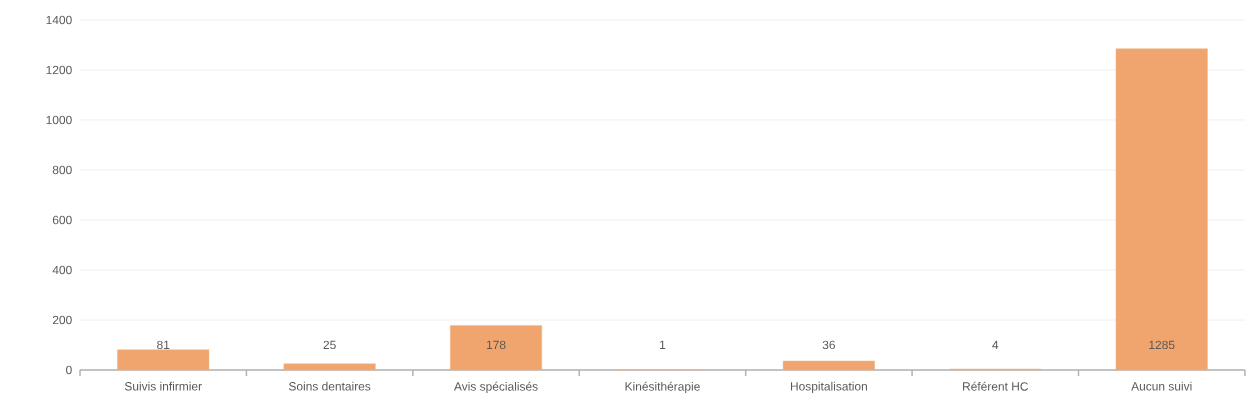 The height and width of the screenshot is (408, 1250). What do you see at coordinates (59, 20) in the screenshot?
I see `y-tick-label: 1400` at bounding box center [59, 20].